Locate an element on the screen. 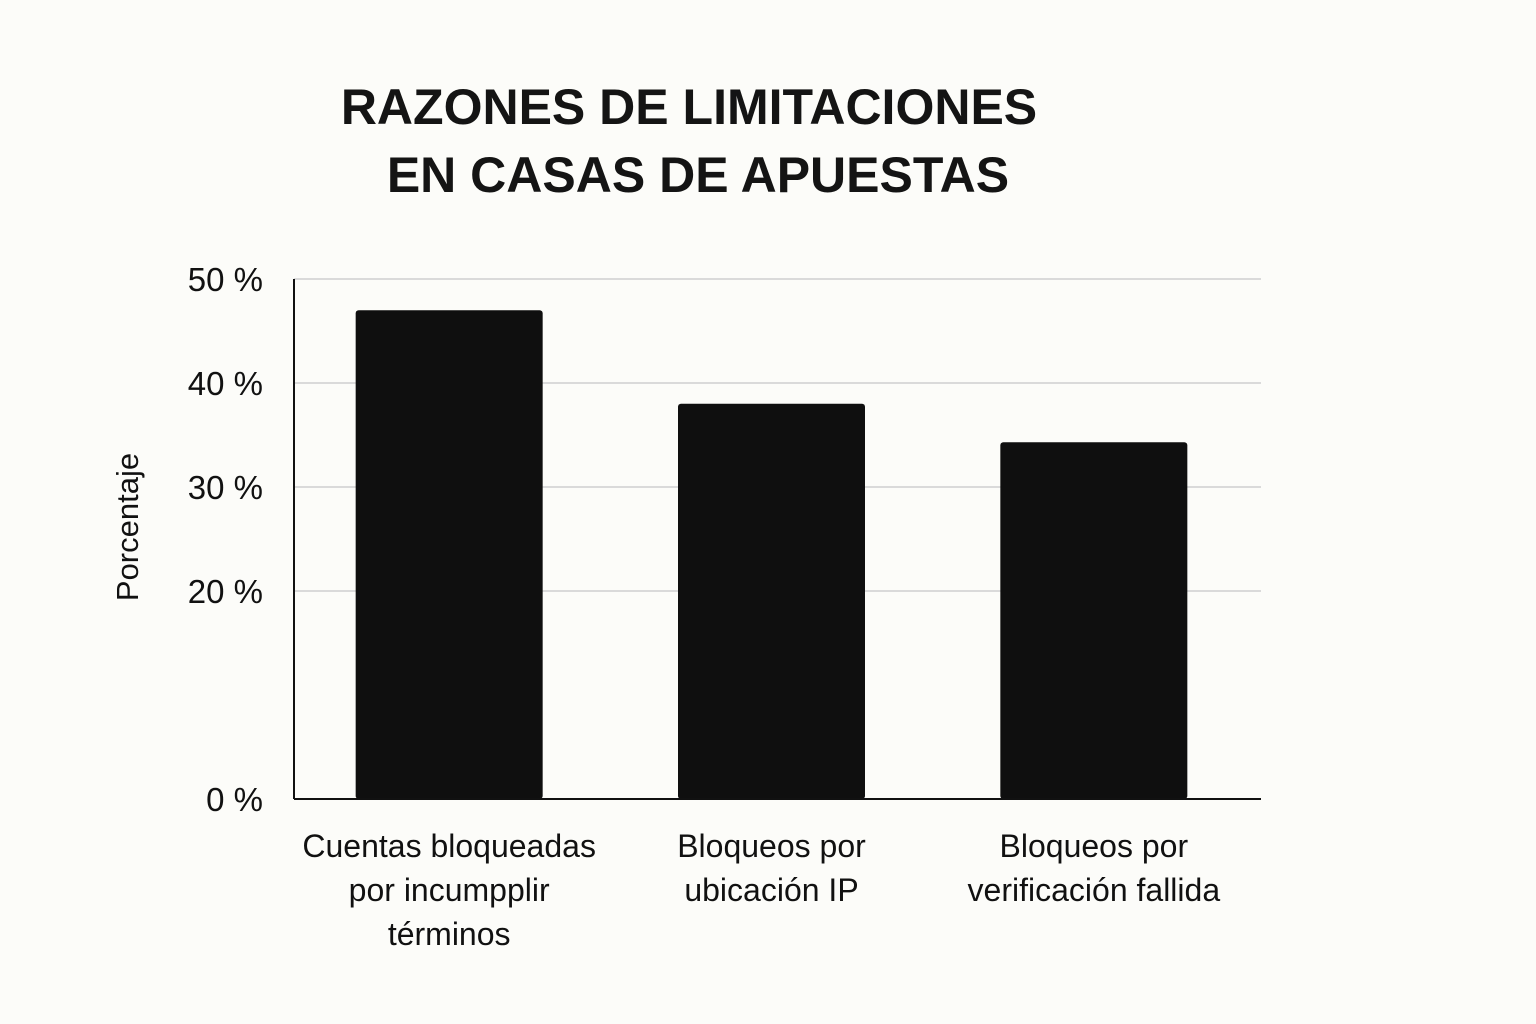 The height and width of the screenshot is (1024, 1536). y-tick-label: 50 % is located at coordinates (225, 279).